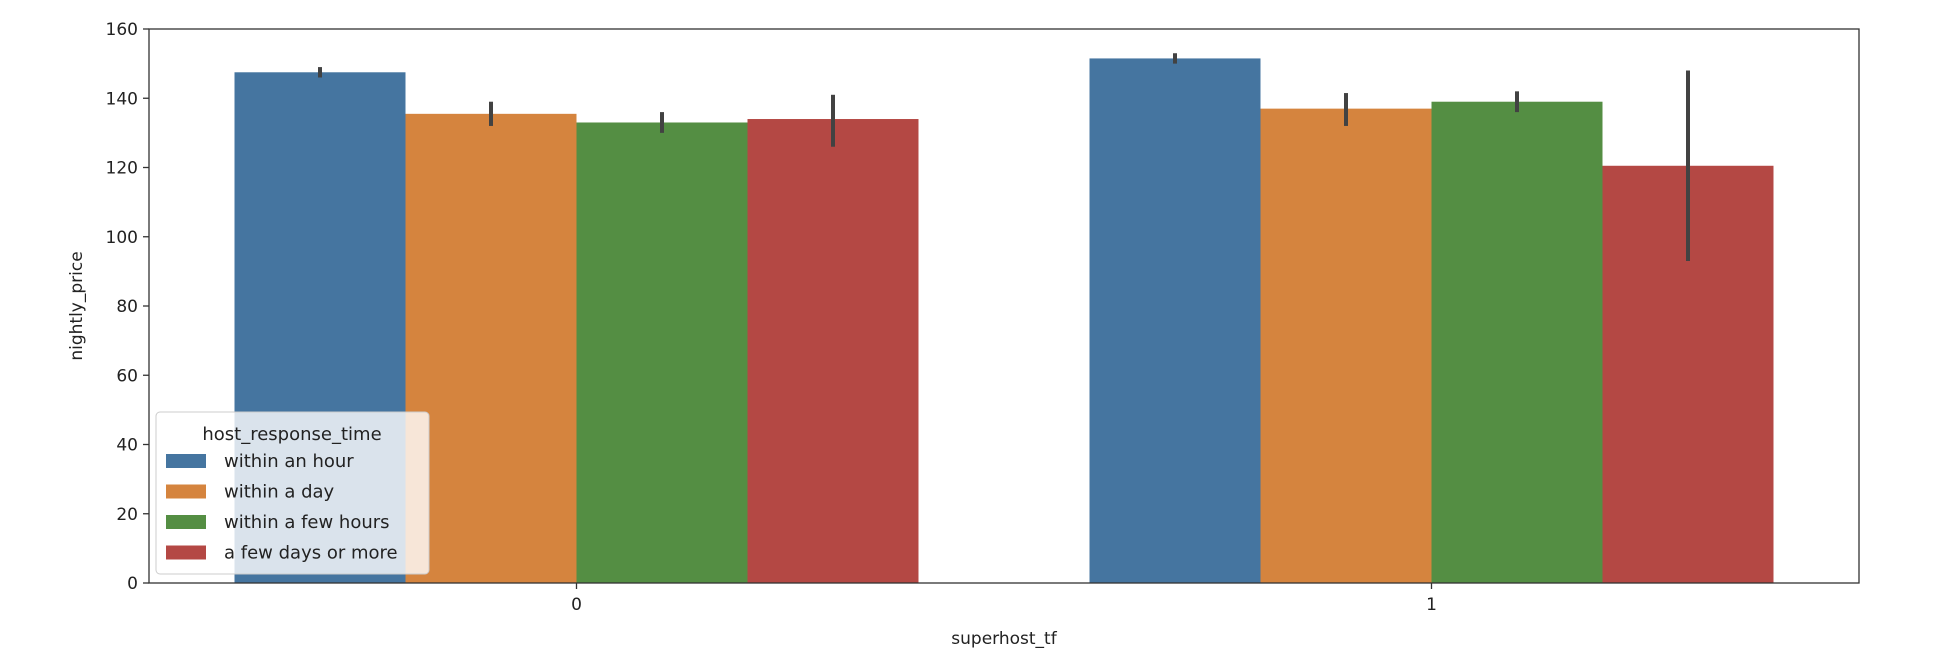 This screenshot has height=664, width=1950. What do you see at coordinates (127, 446) in the screenshot?
I see `y-tick-label: 40` at bounding box center [127, 446].